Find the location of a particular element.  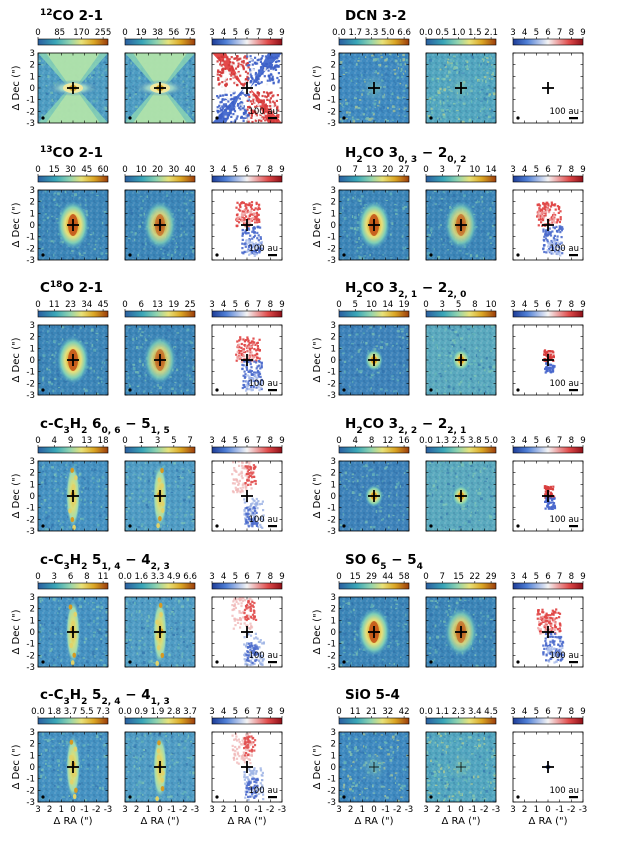

beam is located at coordinates (431, 118).